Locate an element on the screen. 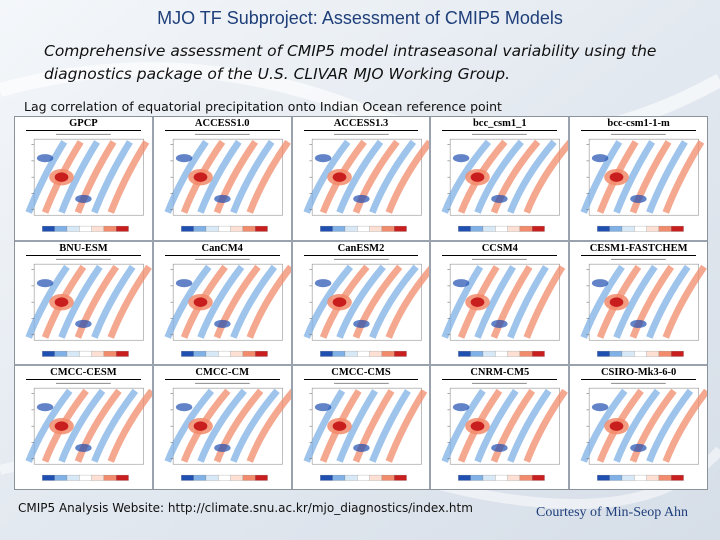 The height and width of the screenshot is (540, 720). panel-cmcc-cm: CMCC-CM is located at coordinates (222, 427).